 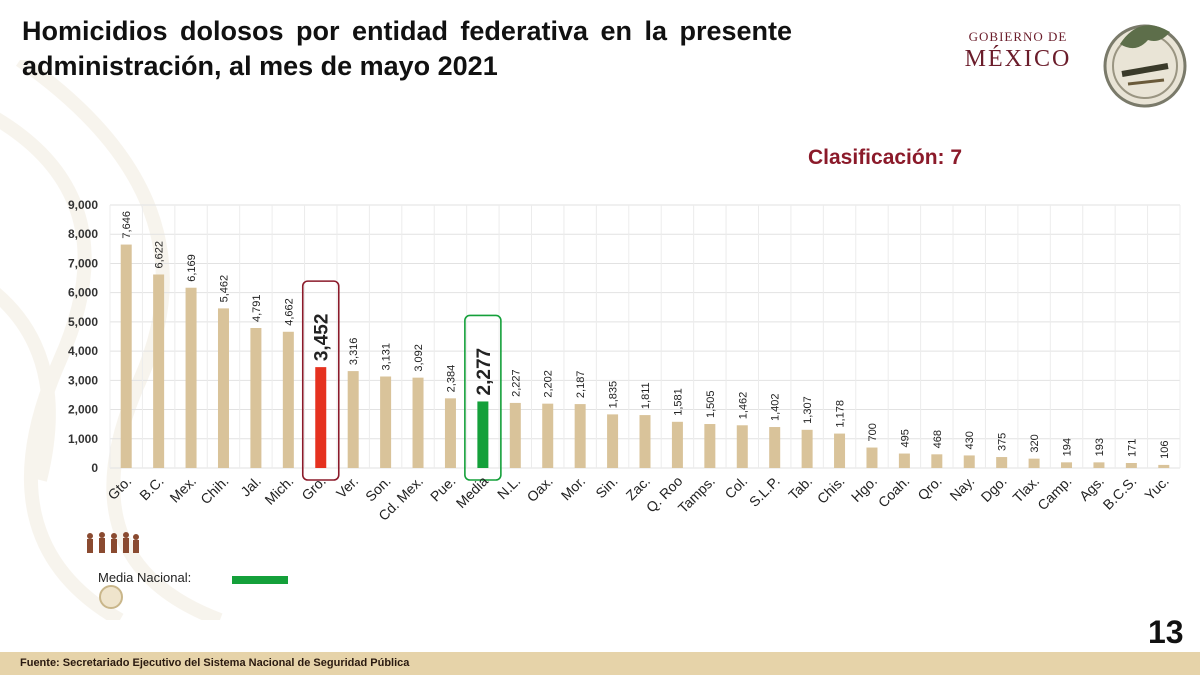 What do you see at coordinates (994, 489) in the screenshot?
I see `x-tick-label: Dgo.` at bounding box center [994, 489].